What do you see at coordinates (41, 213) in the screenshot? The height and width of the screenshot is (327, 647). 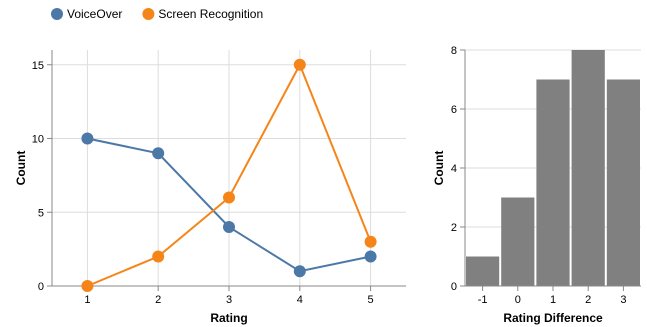 I see `line-chart-y-tick-label: 5` at bounding box center [41, 213].